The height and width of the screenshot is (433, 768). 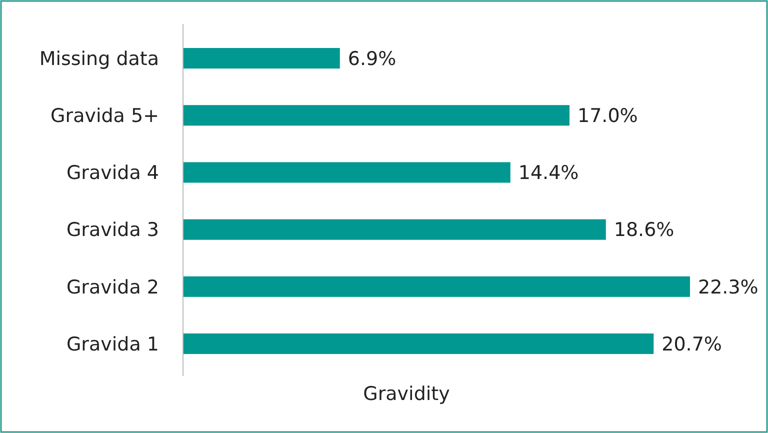 What do you see at coordinates (548, 173) in the screenshot?
I see `data-label: 14.4%` at bounding box center [548, 173].